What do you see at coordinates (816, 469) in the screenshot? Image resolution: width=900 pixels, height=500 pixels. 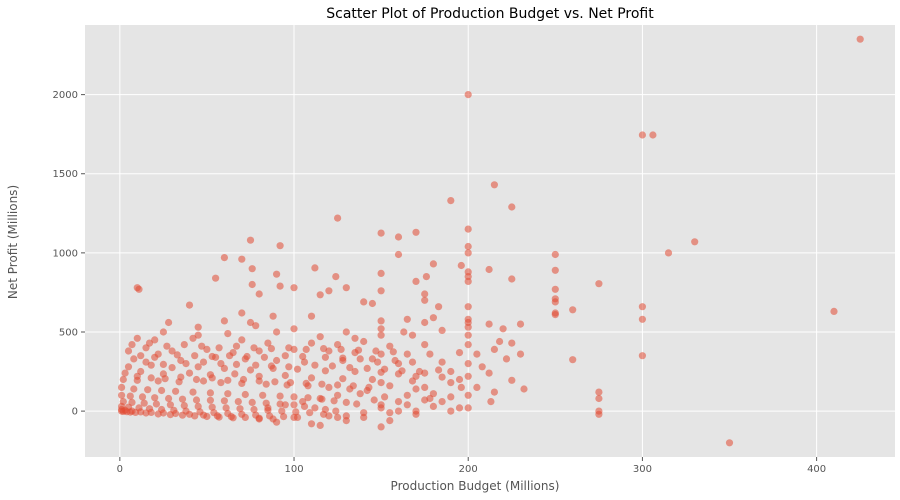 I see `x-tick-label: 400` at bounding box center [816, 469].